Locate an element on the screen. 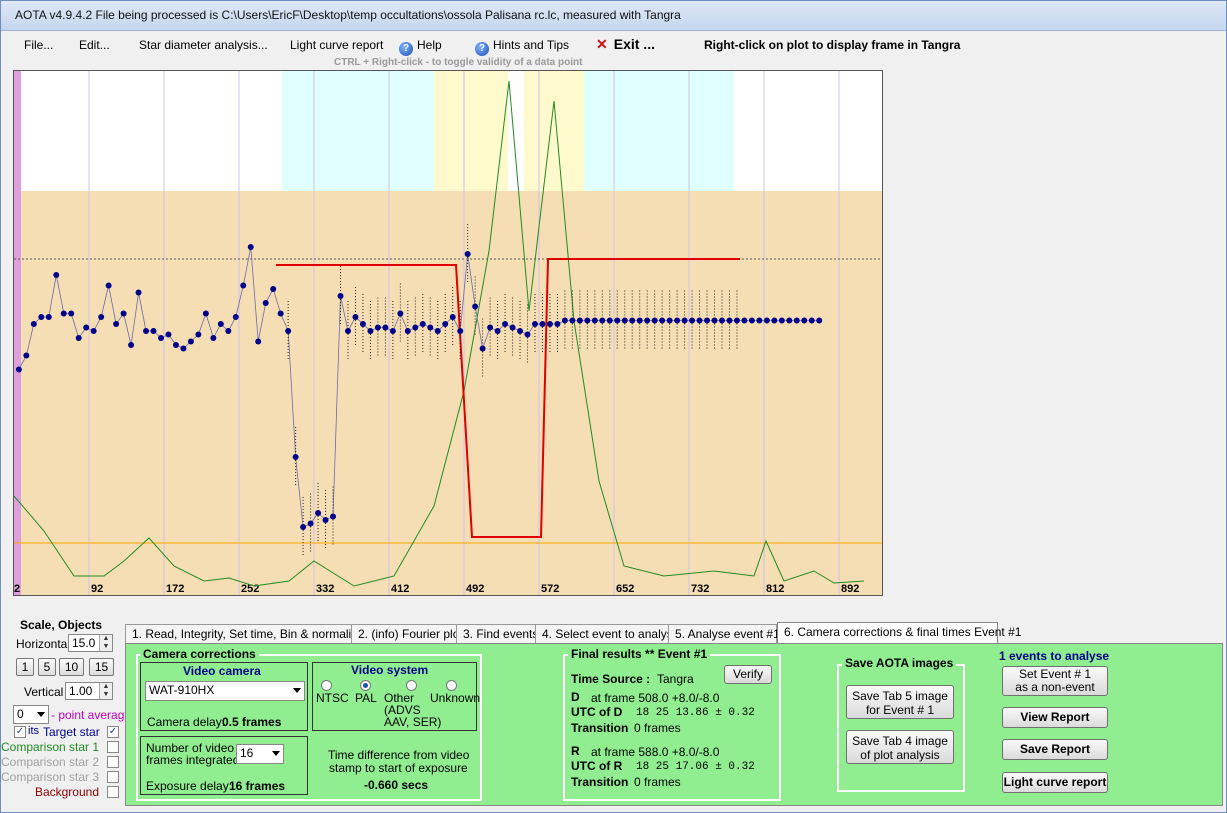  video-camera-group is located at coordinates (224, 696).